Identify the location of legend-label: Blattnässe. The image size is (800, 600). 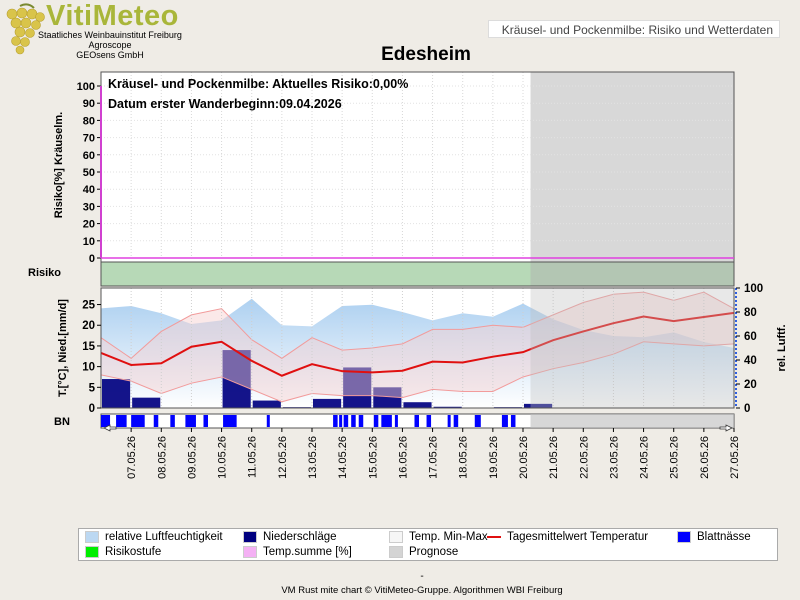
(724, 537).